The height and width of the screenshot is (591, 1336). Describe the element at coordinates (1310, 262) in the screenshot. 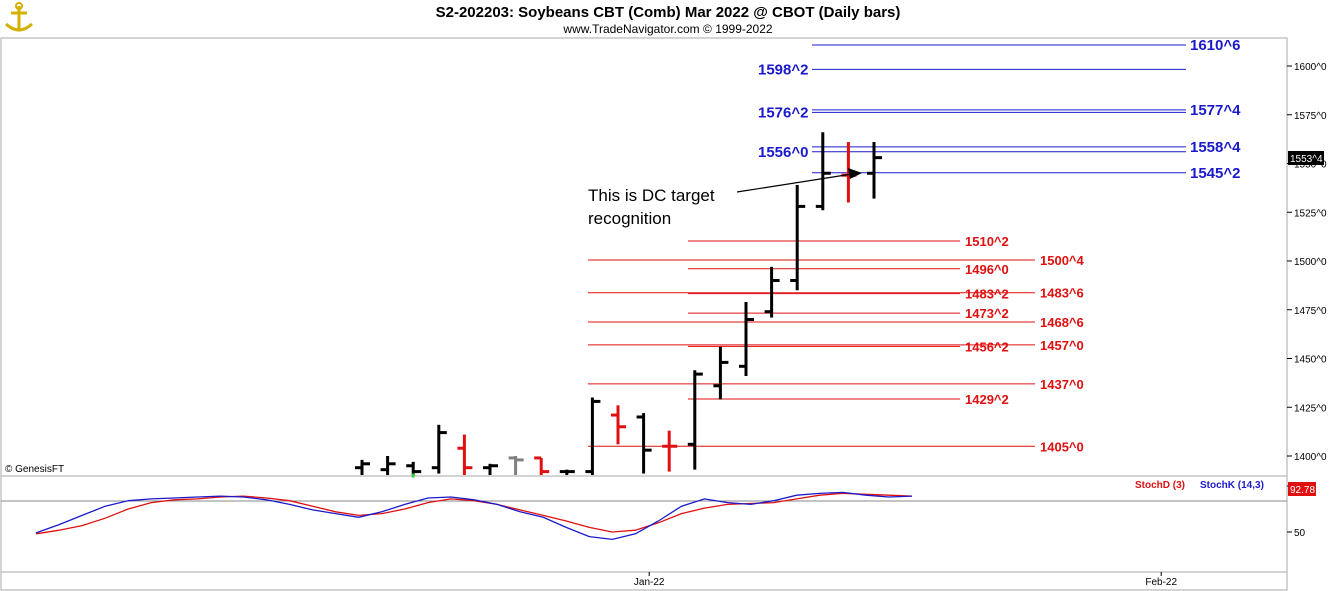

I see `y-tick-label: 1500^0` at that location.